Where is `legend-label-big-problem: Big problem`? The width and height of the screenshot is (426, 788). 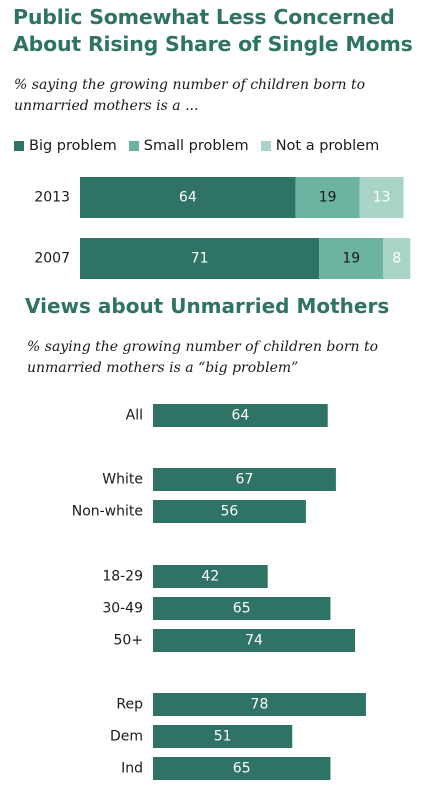 legend-label-big-problem: Big problem is located at coordinates (73, 146).